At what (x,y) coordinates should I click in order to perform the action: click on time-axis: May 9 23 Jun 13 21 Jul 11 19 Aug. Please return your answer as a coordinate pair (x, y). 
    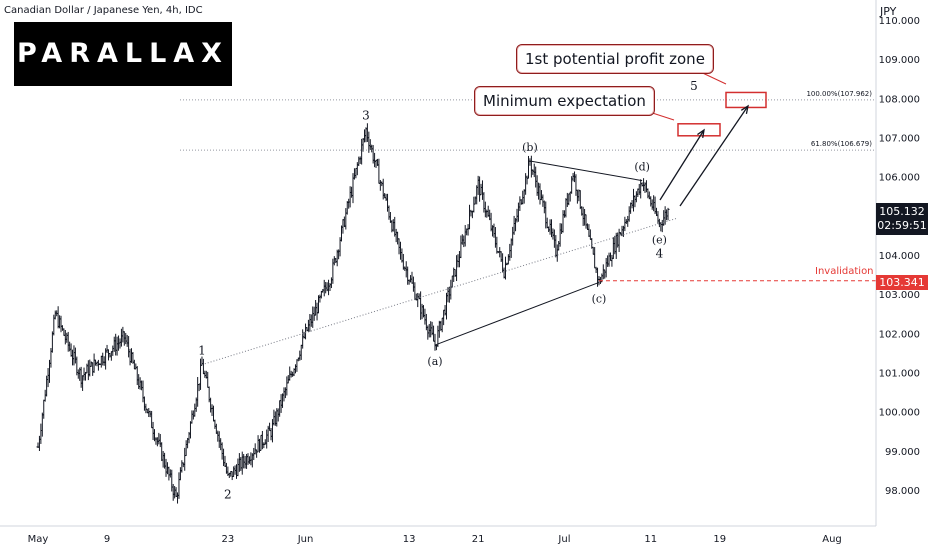
    Looking at the image, I should click on (435, 539).